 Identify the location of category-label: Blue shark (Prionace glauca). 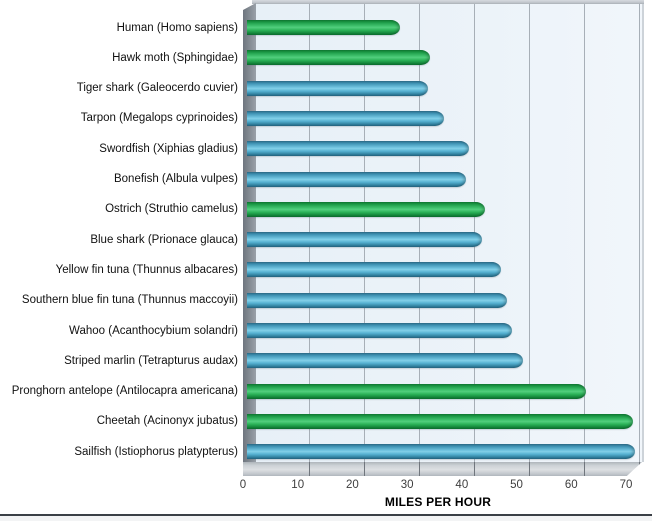
(164, 239).